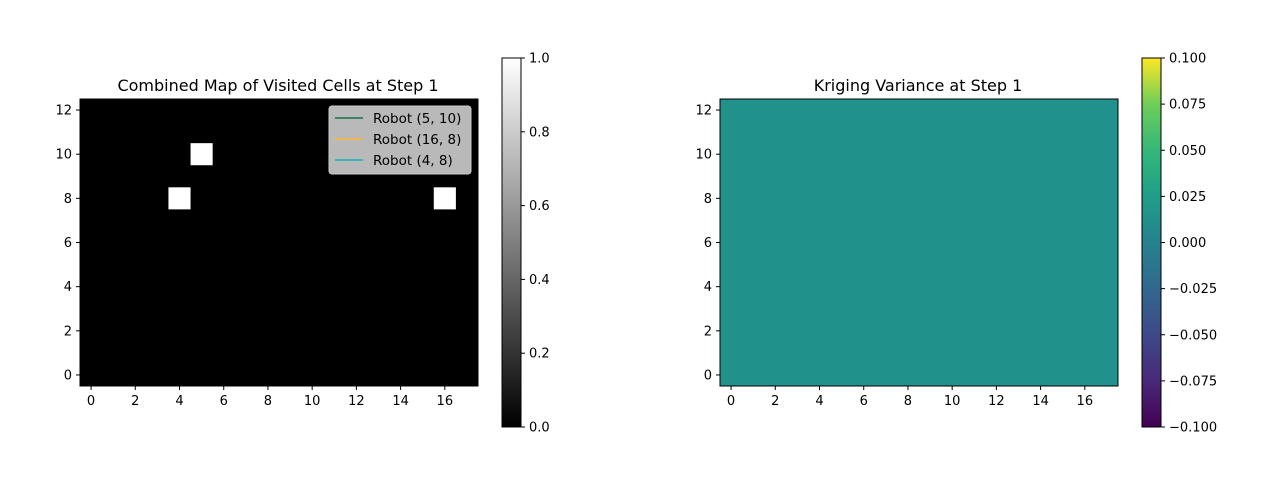  I want to click on legend-label: Robot (4, 8), so click(413, 161).